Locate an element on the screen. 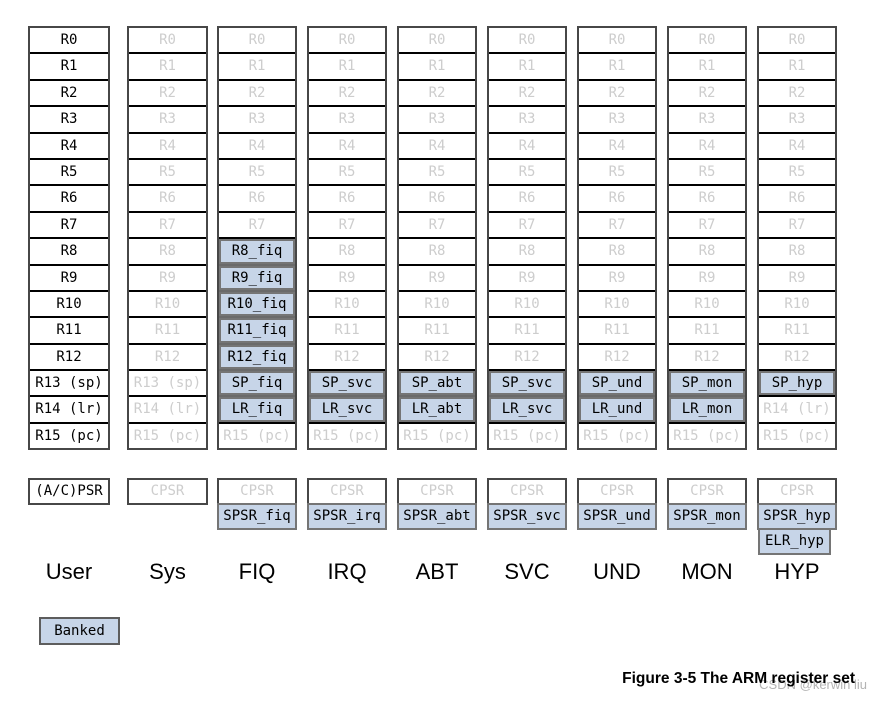  mode-label-sys: Sys is located at coordinates (167, 571).